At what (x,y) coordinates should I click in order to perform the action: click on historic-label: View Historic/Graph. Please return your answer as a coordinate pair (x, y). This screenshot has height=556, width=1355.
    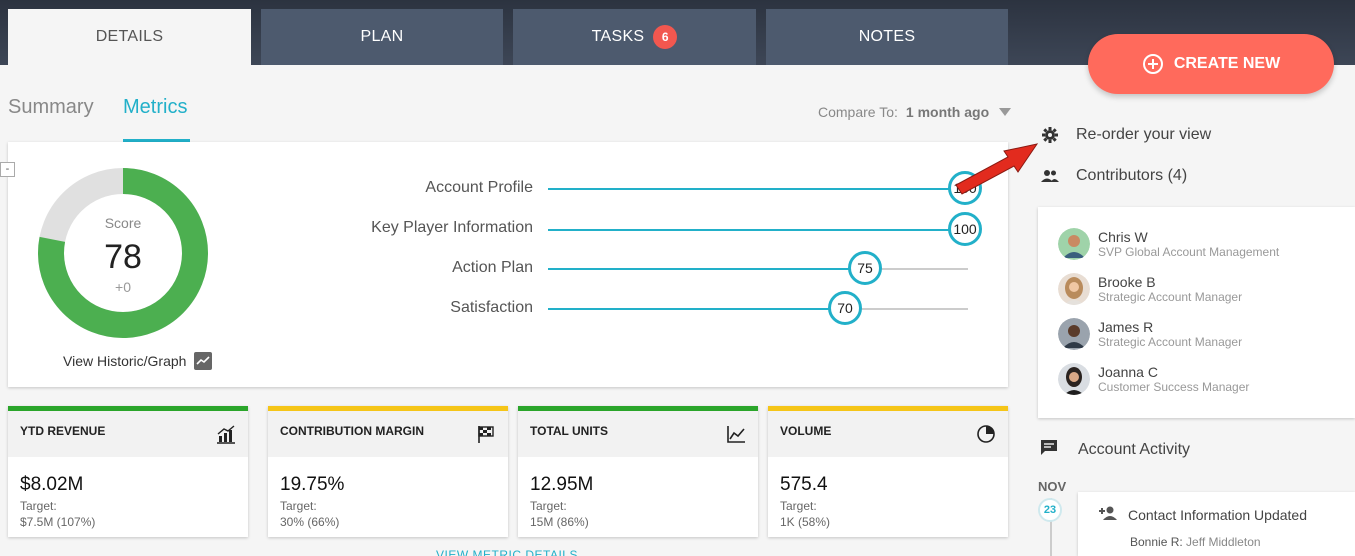
    Looking at the image, I should click on (125, 361).